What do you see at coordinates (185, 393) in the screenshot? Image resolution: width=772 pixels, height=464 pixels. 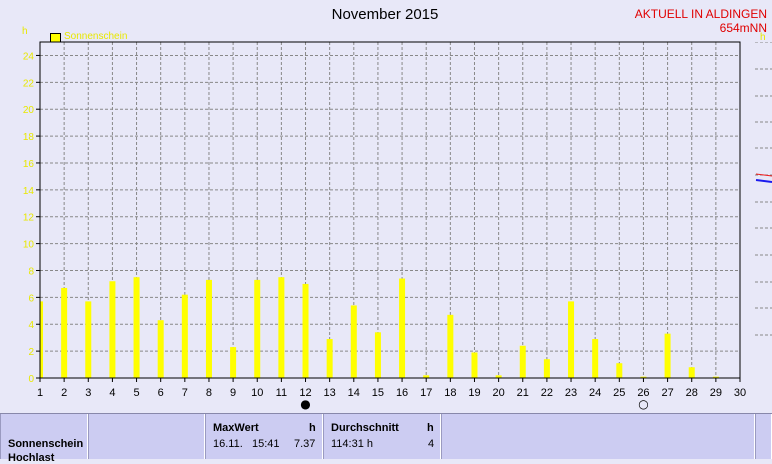 I see `x-tick-label: 7` at bounding box center [185, 393].